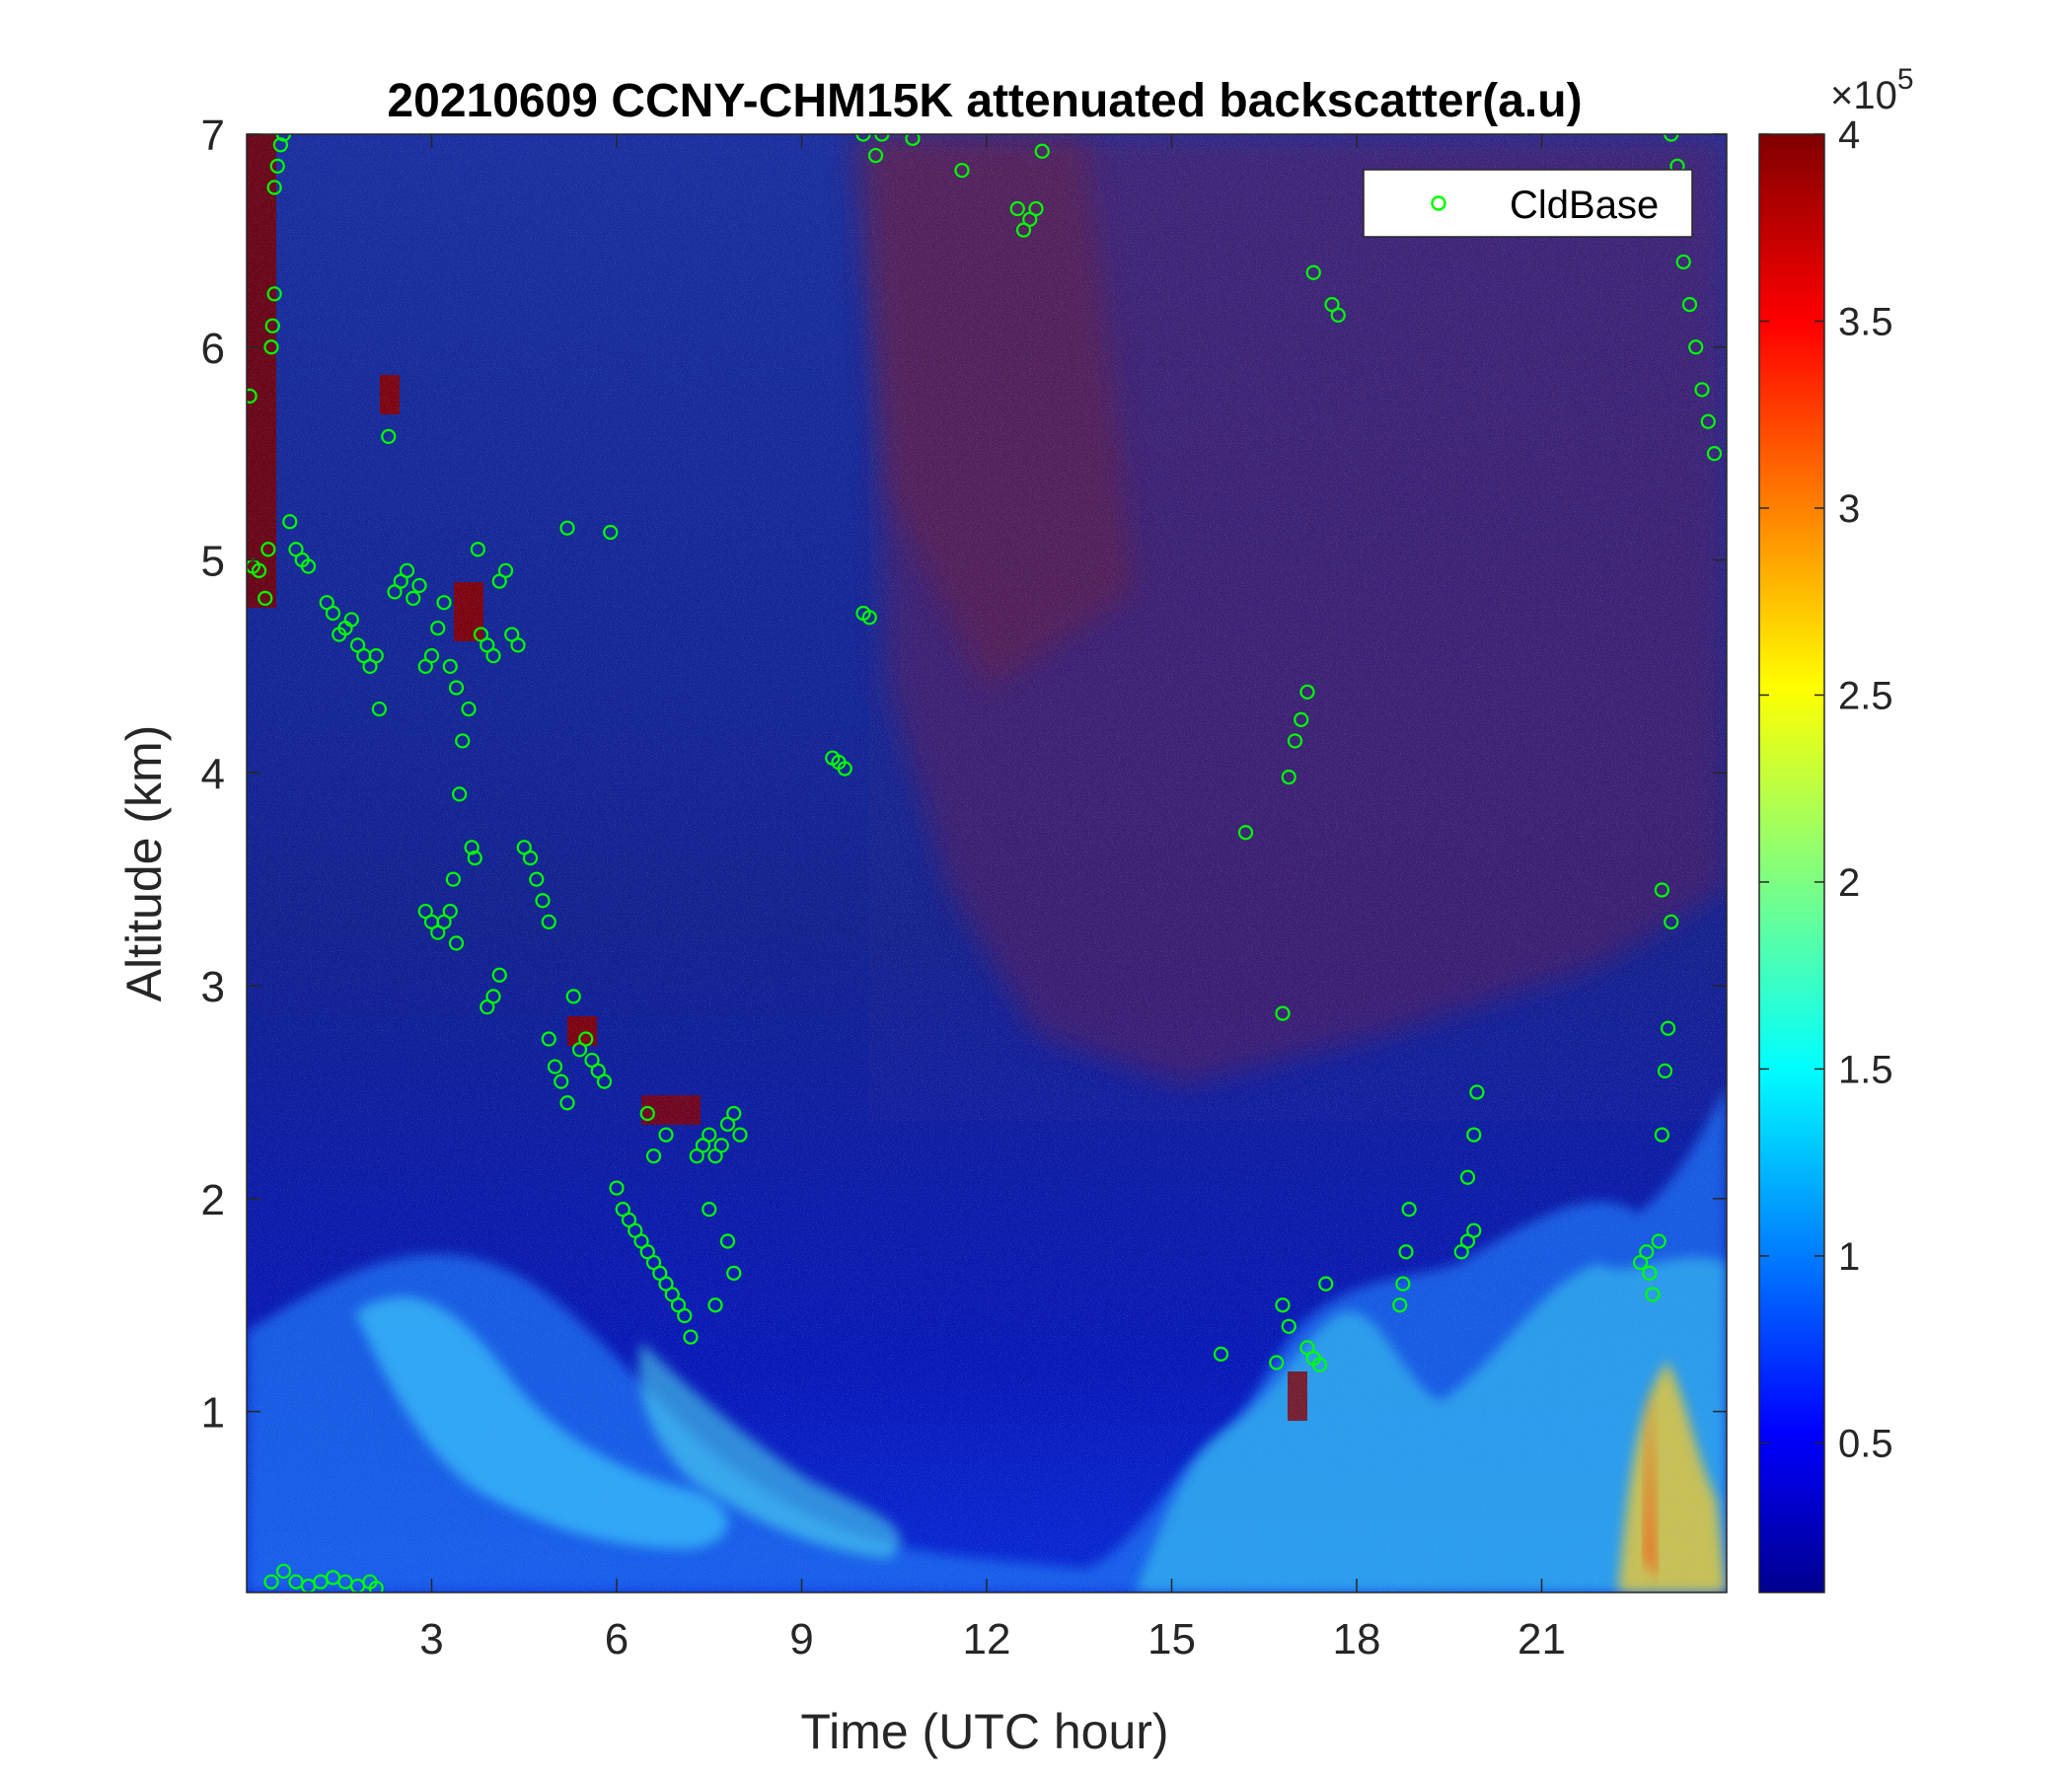 This screenshot has height=1776, width=2072. I want to click on x-axis-label: Time (UTC hour), so click(984, 1732).